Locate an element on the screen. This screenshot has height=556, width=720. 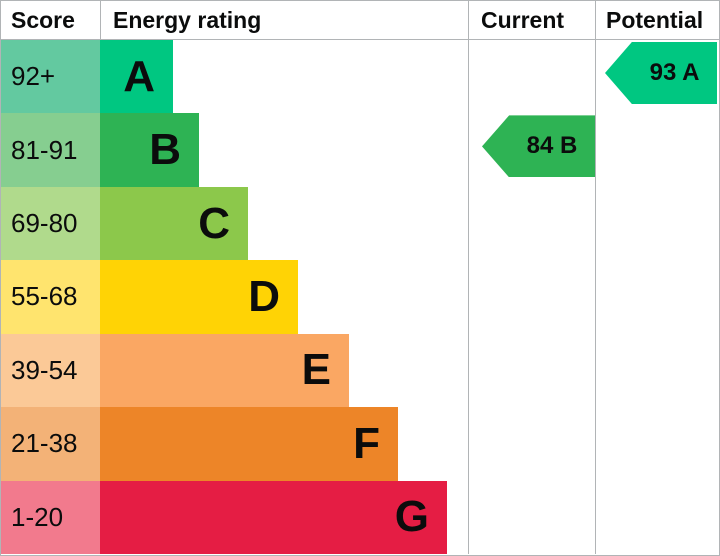
band-row: 55-68 D is located at coordinates (360, 297).